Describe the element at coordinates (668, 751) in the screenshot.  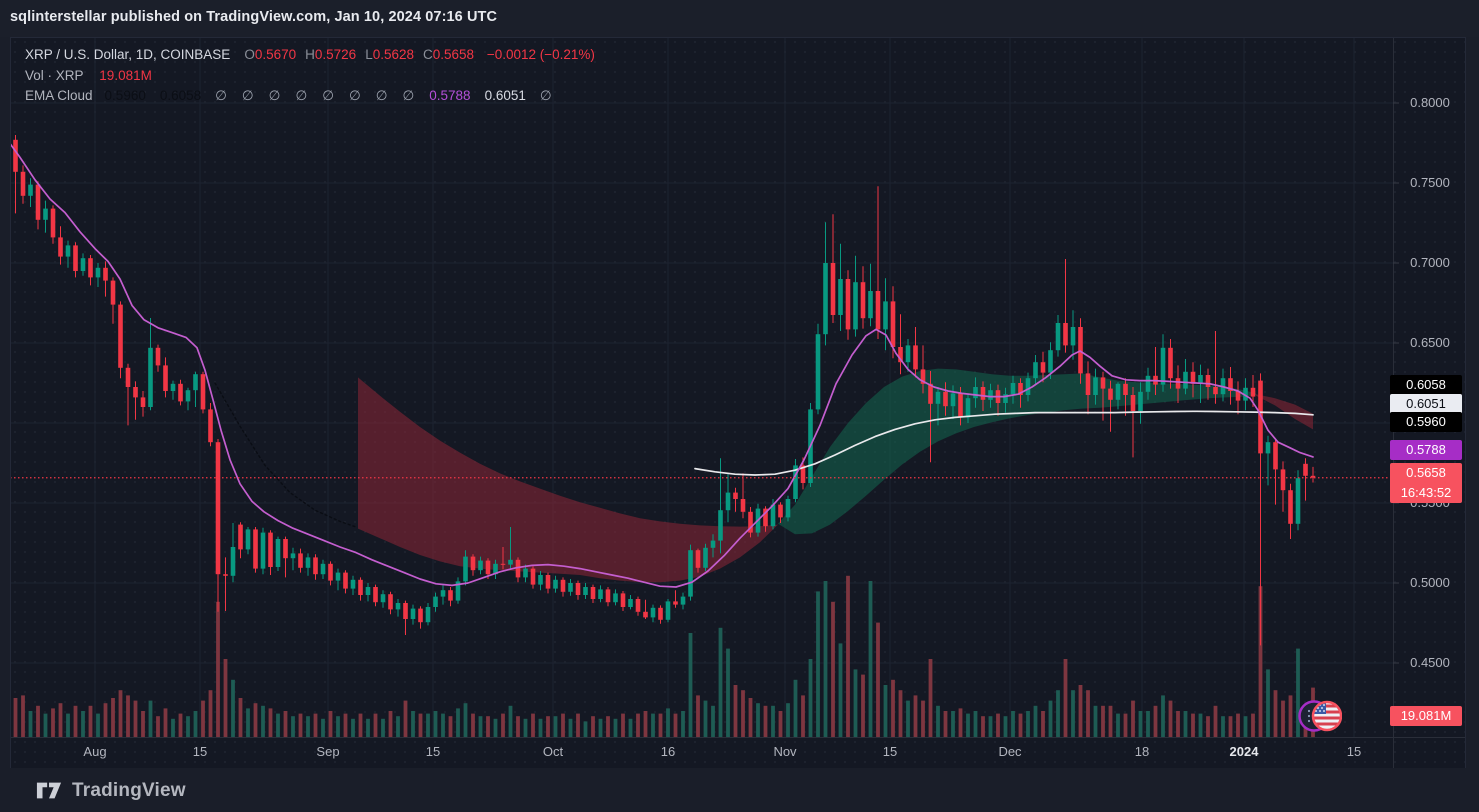
I see `time-axis-label: 16` at that location.